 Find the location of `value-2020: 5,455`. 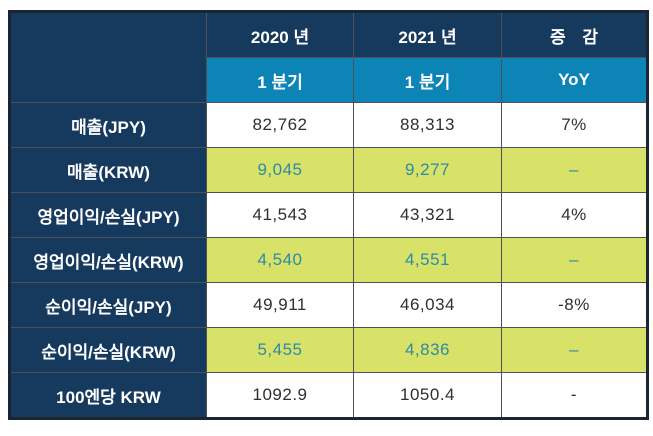

value-2020: 5,455 is located at coordinates (280, 350).